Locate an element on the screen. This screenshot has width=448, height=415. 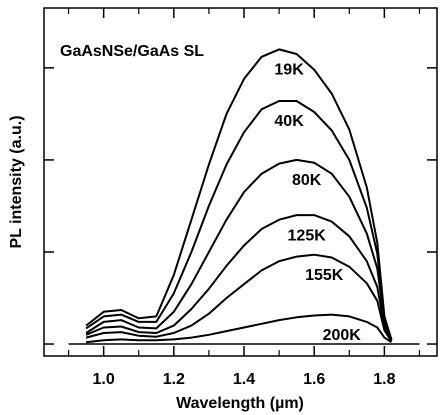
x-tick-label: 1.4 is located at coordinates (244, 379).